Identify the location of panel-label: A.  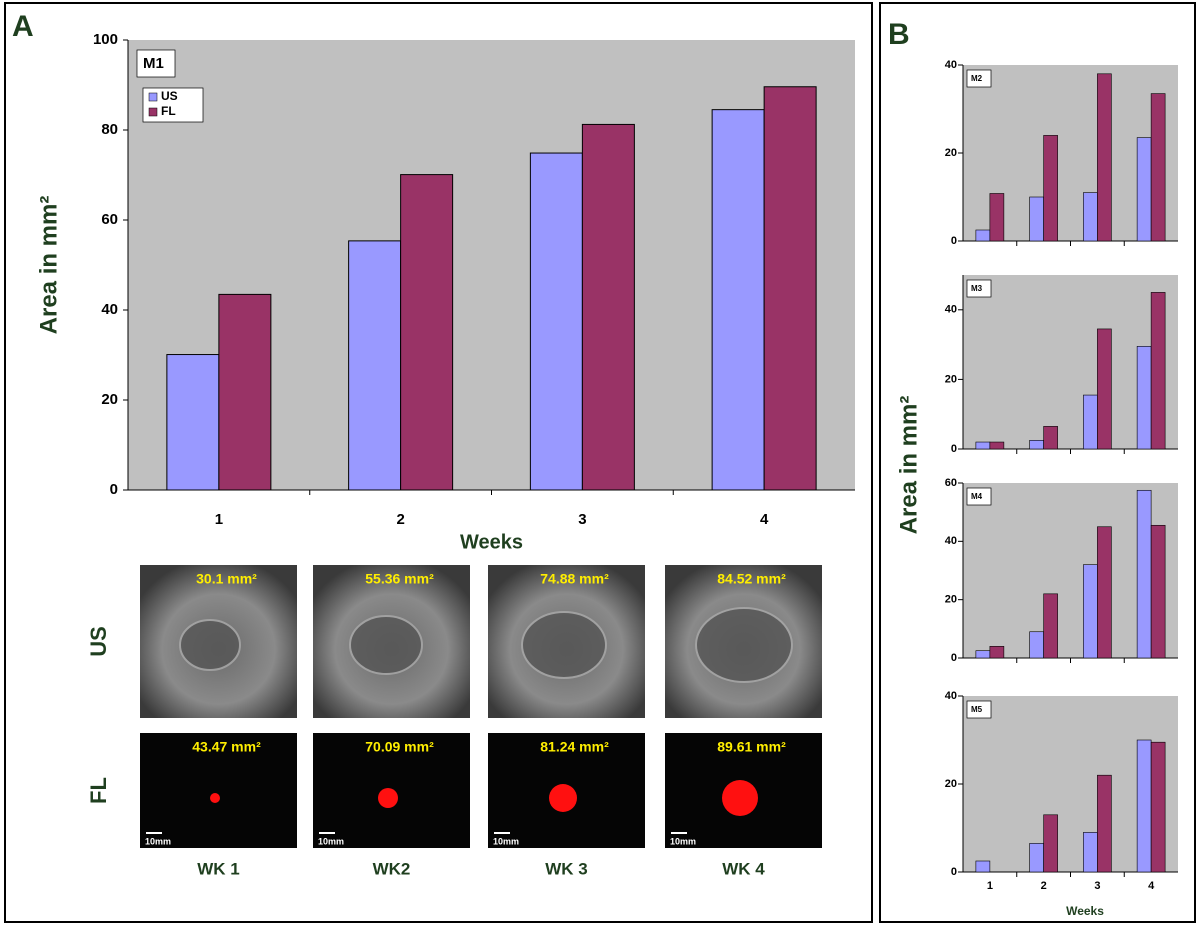
(23, 26).